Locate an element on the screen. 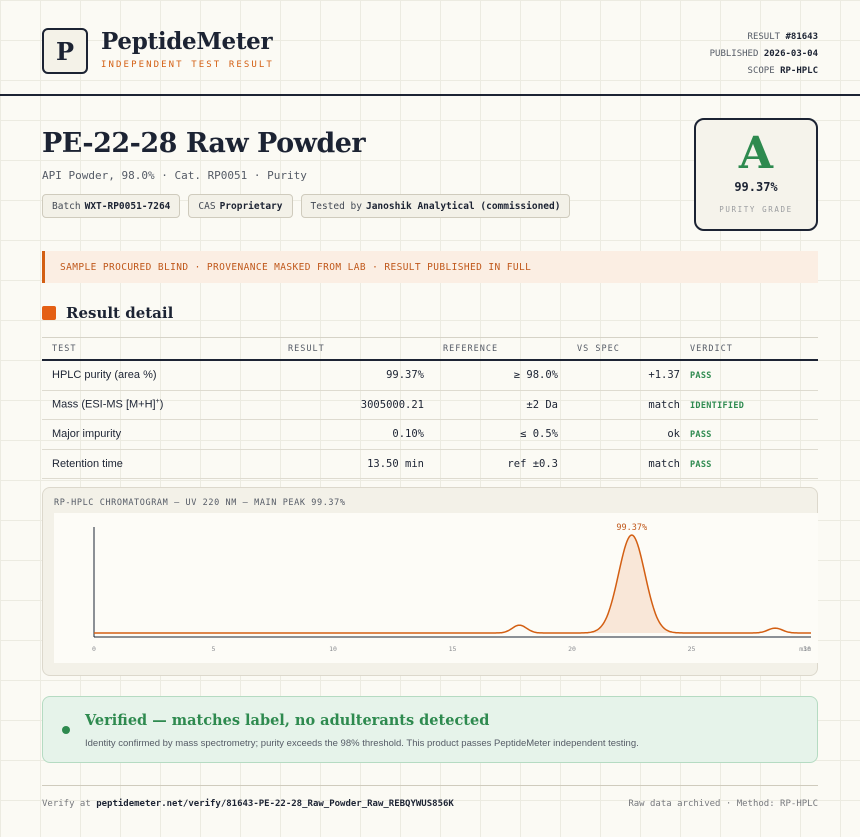 Image resolution: width=860 pixels, height=837 pixels. meta-result: RESULT #81643 is located at coordinates (782, 37).